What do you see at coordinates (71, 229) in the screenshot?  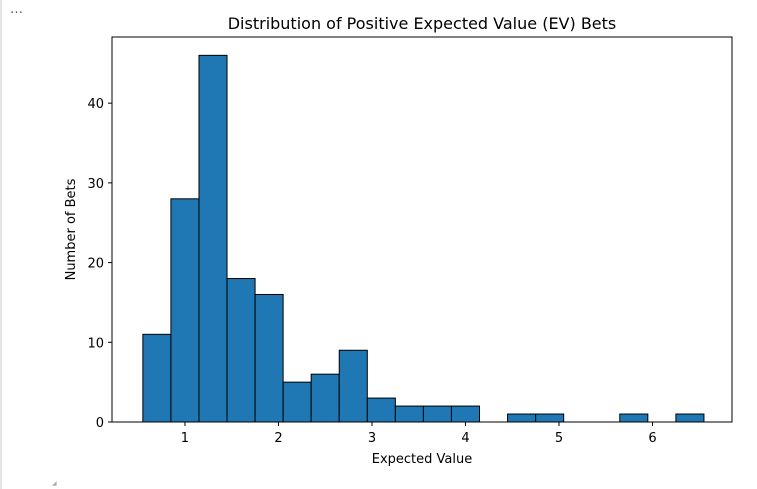 I see `y-axis-label: Number of Bets` at bounding box center [71, 229].